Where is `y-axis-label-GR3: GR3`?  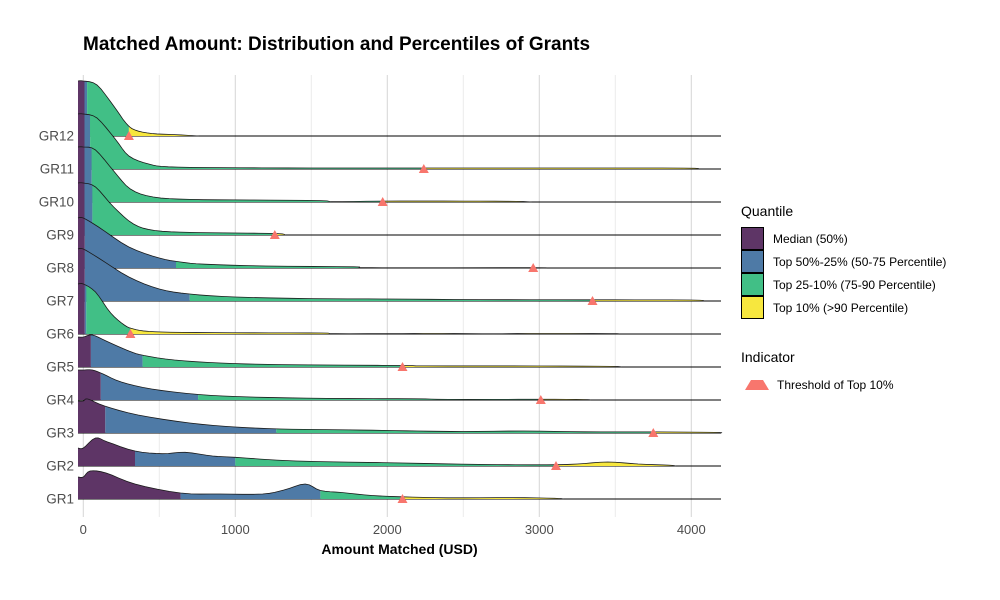 y-axis-label-GR3: GR3 is located at coordinates (60, 433).